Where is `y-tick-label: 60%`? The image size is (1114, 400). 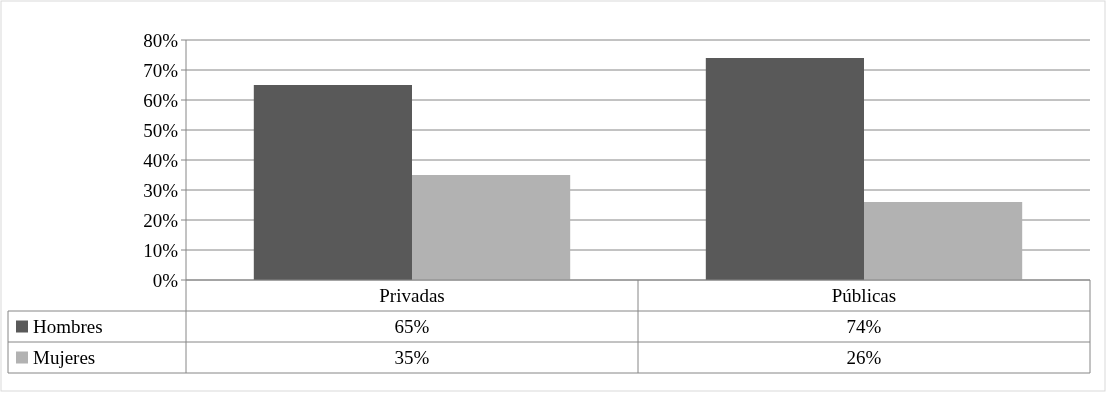
y-tick-label: 60% is located at coordinates (161, 100).